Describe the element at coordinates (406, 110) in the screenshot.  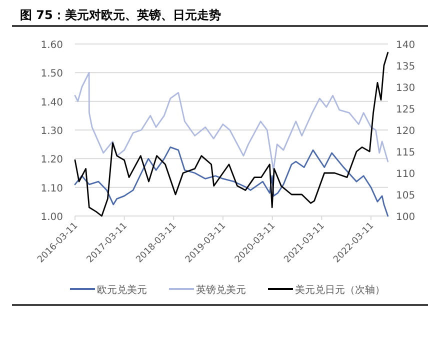
I see `y2-tick-label: 125` at that location.